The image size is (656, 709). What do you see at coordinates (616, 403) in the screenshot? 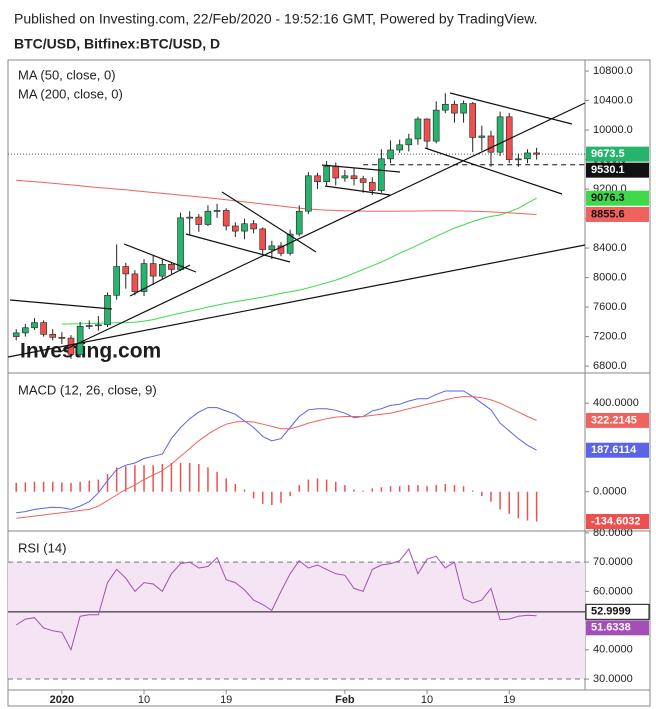
I see `y-tick-label: 400.0000` at bounding box center [616, 403].